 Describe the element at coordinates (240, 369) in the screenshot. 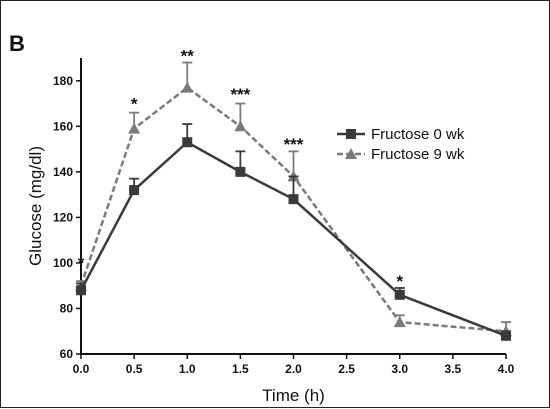

I see `x-tick-label: 1.5` at that location.